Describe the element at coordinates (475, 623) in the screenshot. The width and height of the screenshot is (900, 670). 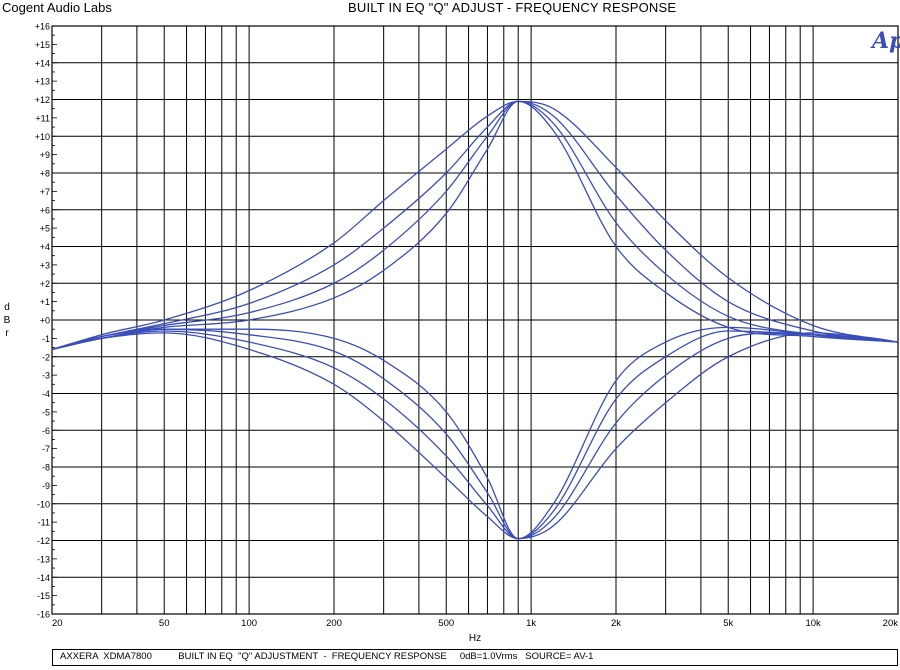
I see `x-axis-ticks: 20 50 100 200 500 1k 2k 5k 10k 20k` at that location.